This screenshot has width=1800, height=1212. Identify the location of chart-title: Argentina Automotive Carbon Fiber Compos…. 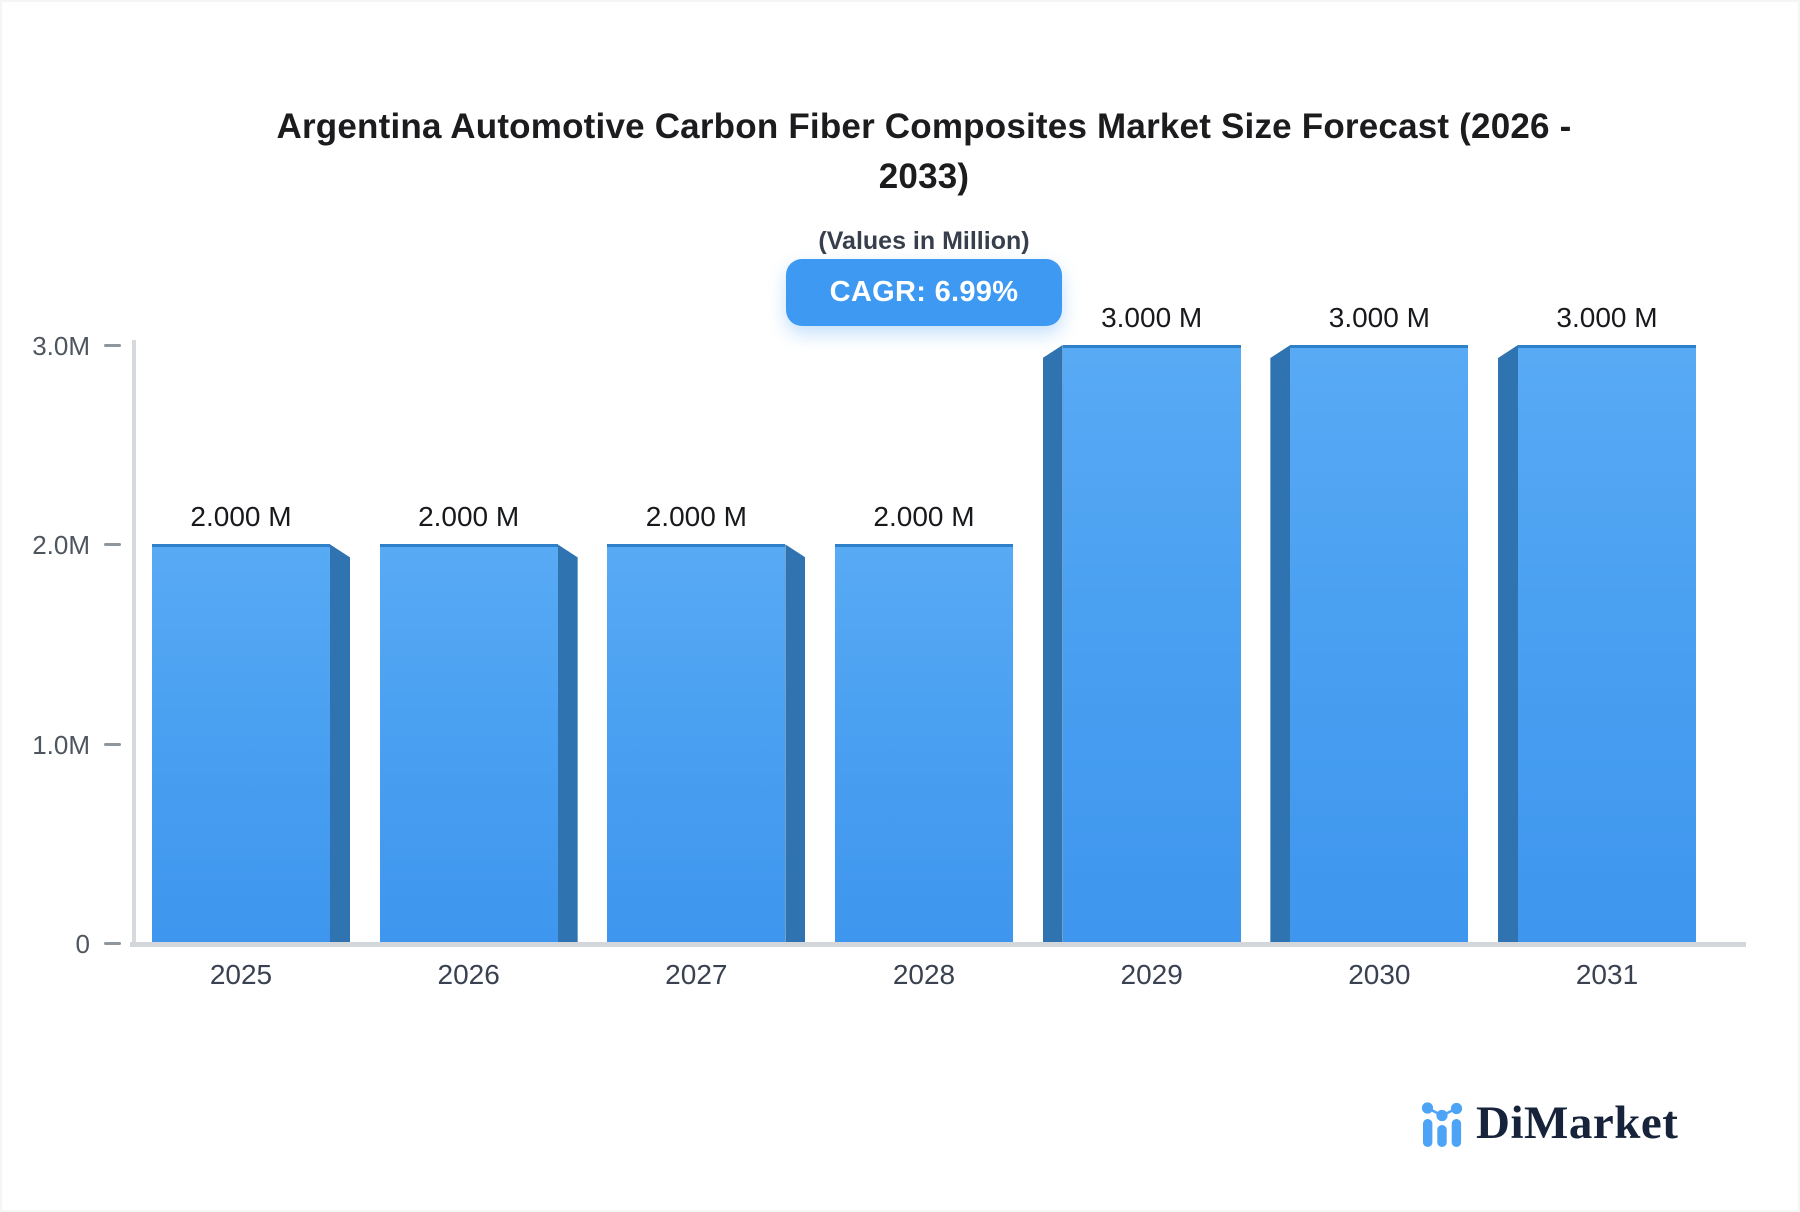
(922, 152).